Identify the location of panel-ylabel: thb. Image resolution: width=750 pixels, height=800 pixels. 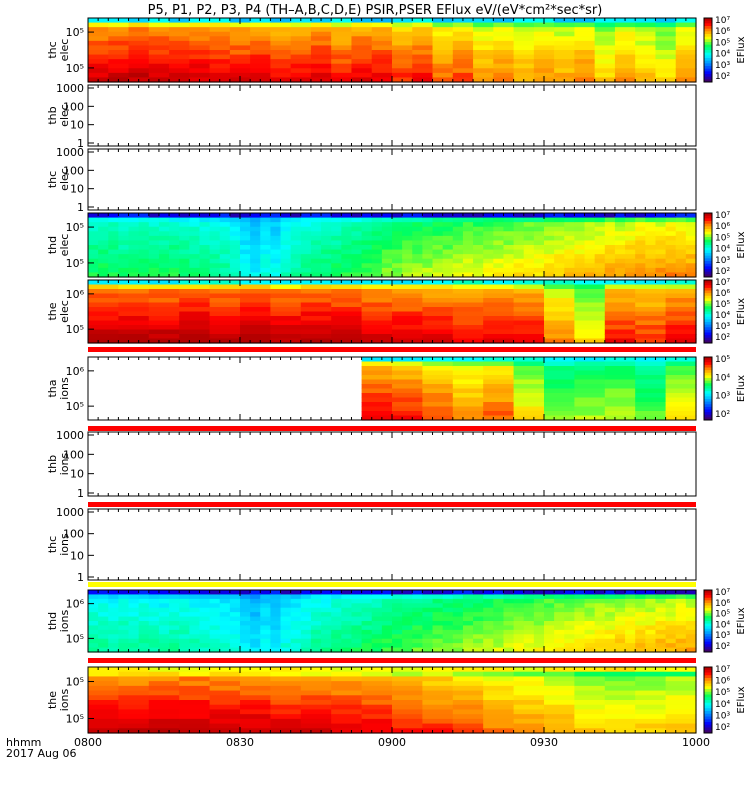
(52, 464).